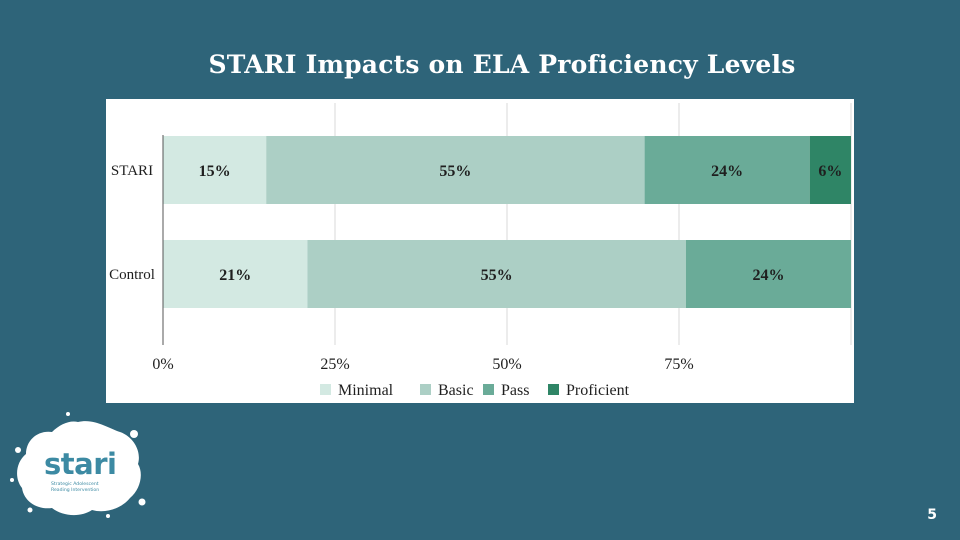 Image resolution: width=960 pixels, height=540 pixels. I want to click on legend-label-basic: Basic, so click(456, 390).